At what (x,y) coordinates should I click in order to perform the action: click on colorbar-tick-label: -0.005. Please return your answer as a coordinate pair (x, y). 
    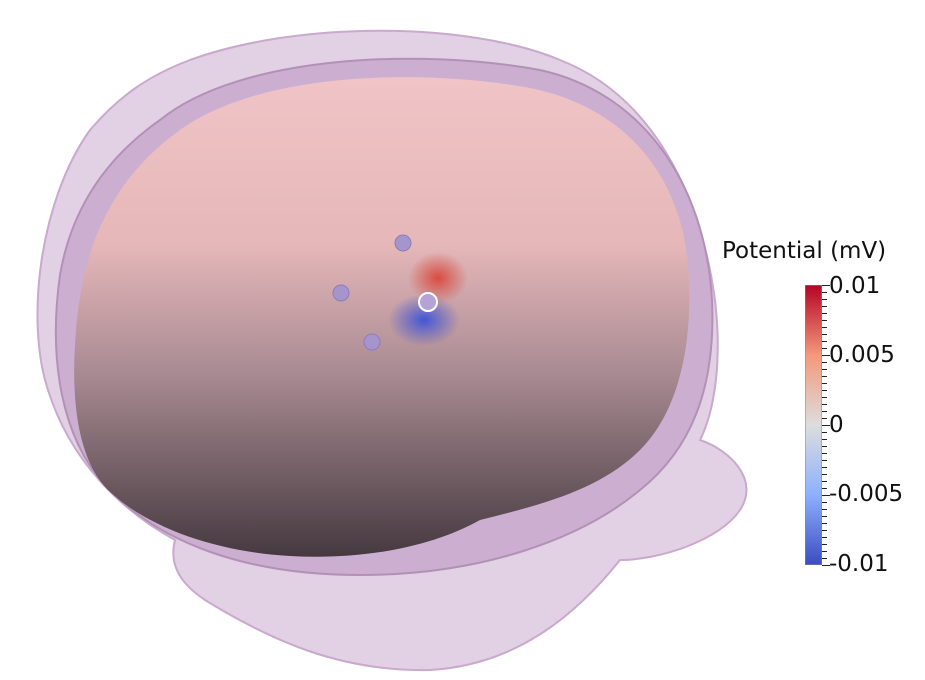
    Looking at the image, I should click on (866, 494).